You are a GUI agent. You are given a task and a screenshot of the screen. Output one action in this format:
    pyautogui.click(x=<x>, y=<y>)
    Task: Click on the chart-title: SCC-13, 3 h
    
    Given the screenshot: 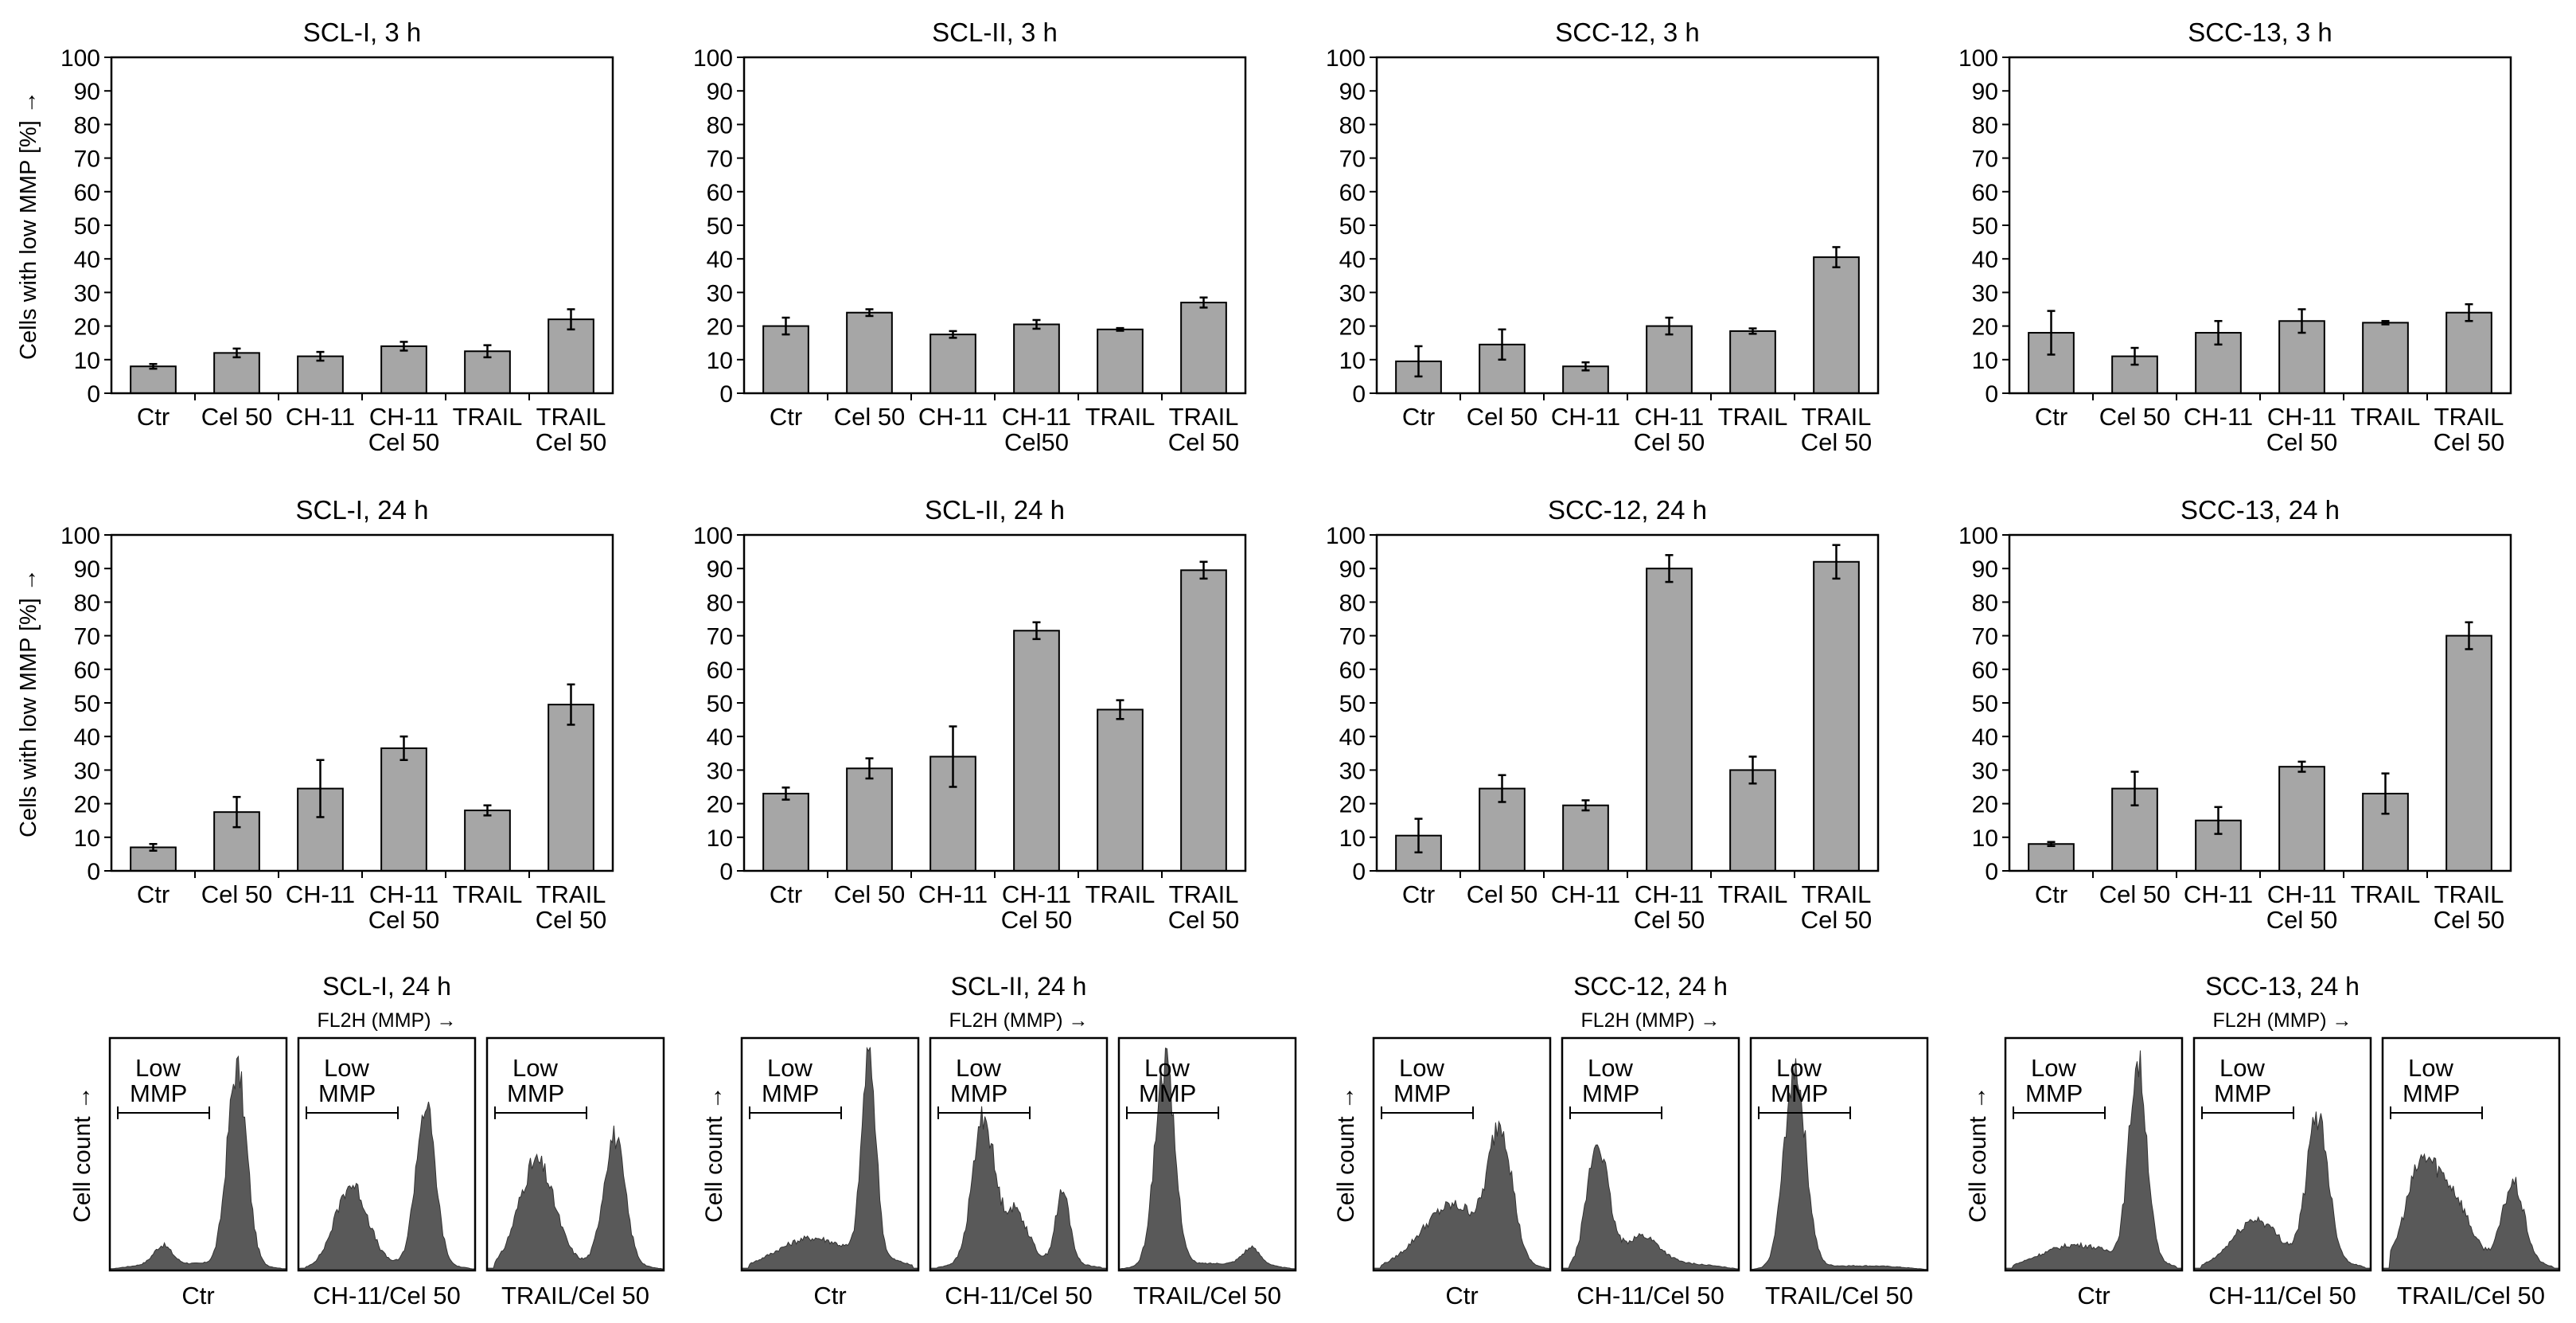 What is the action you would take?
    pyautogui.click(x=2260, y=32)
    